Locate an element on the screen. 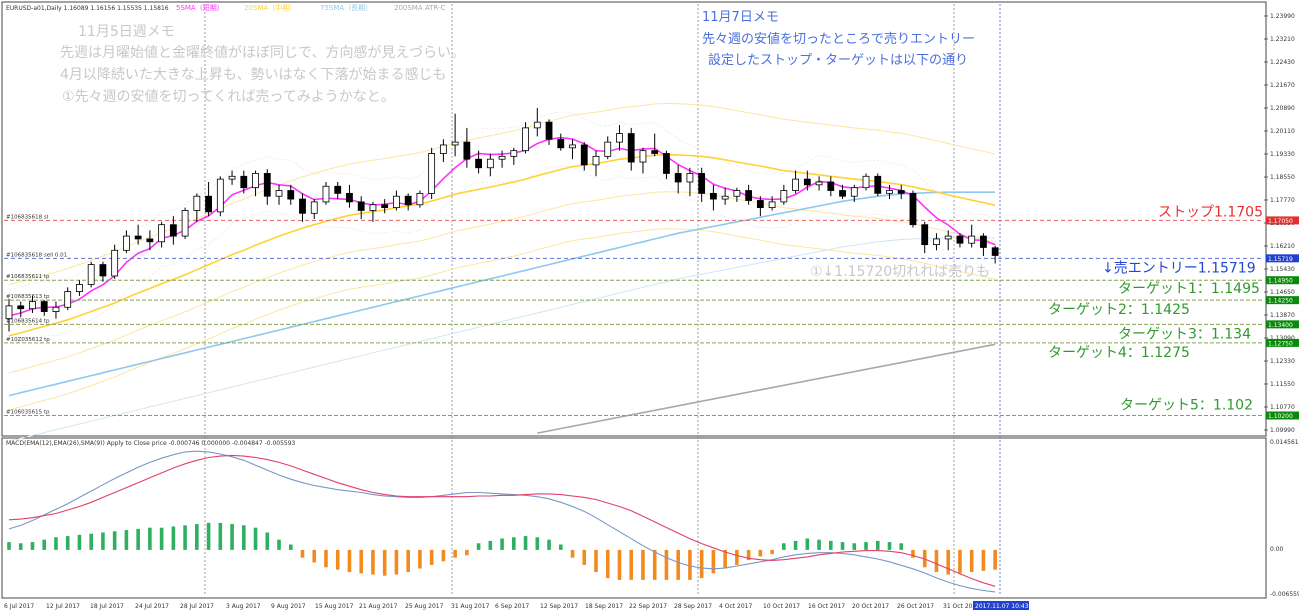 The width and height of the screenshot is (1299, 614). entry-order-label: #106835618 sell 0.01 is located at coordinates (36, 255).